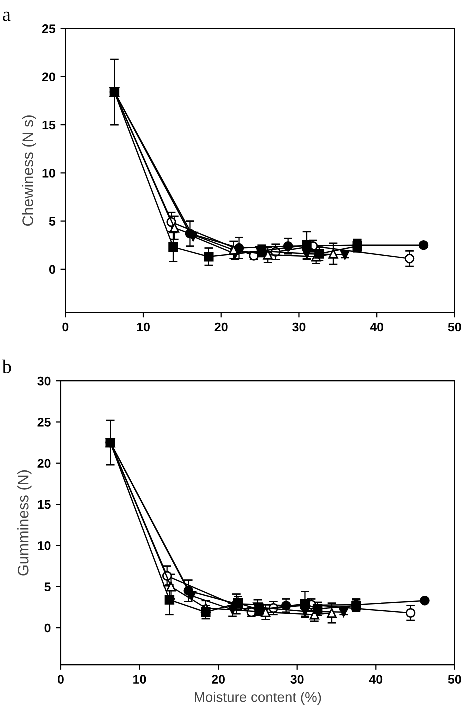  What do you see at coordinates (258, 698) in the screenshot?
I see `x-axis-title: Moisture content (%)` at bounding box center [258, 698].